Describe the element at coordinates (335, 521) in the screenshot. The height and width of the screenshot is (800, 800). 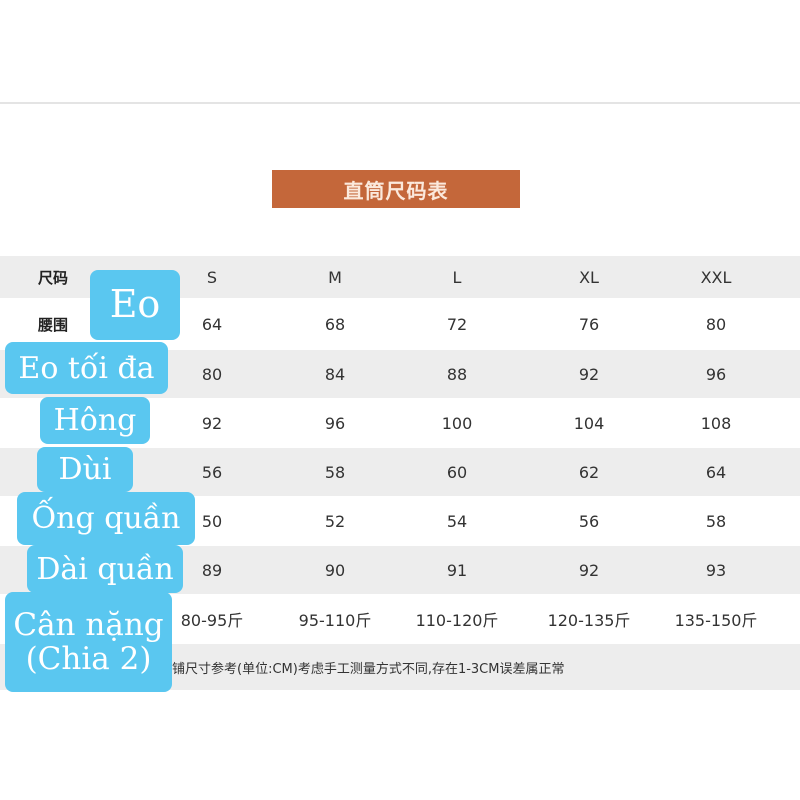
I see `table-cell: 52` at that location.